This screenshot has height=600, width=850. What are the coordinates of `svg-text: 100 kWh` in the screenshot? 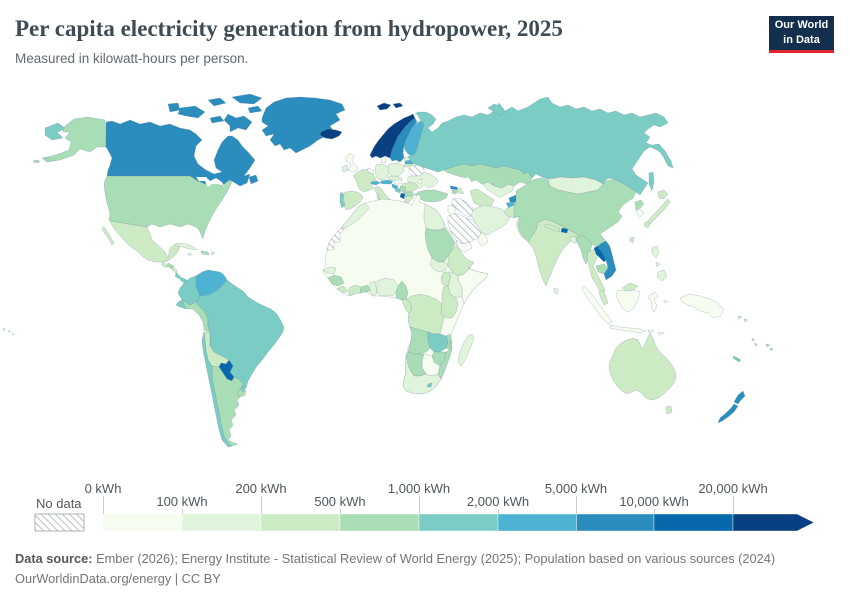 It's located at (181, 501).